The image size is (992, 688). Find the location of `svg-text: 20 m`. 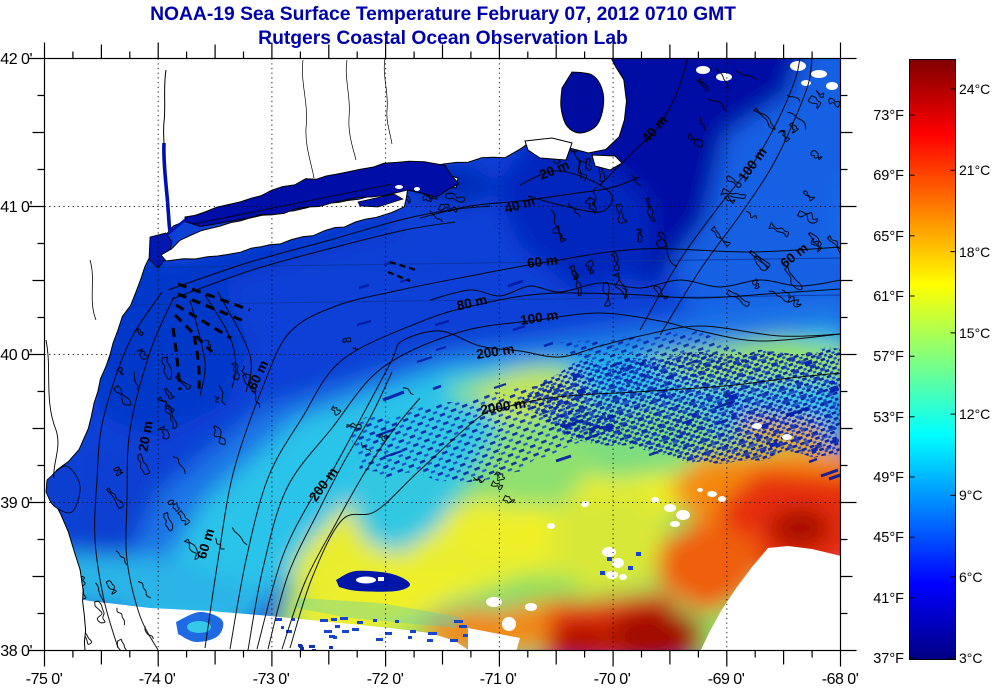

svg-text: 20 m is located at coordinates (146, 436).